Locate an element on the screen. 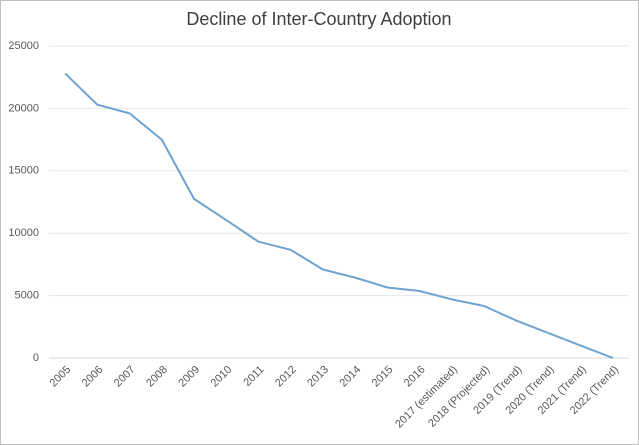 The width and height of the screenshot is (639, 445). y-tick-label: 0 is located at coordinates (36, 358).